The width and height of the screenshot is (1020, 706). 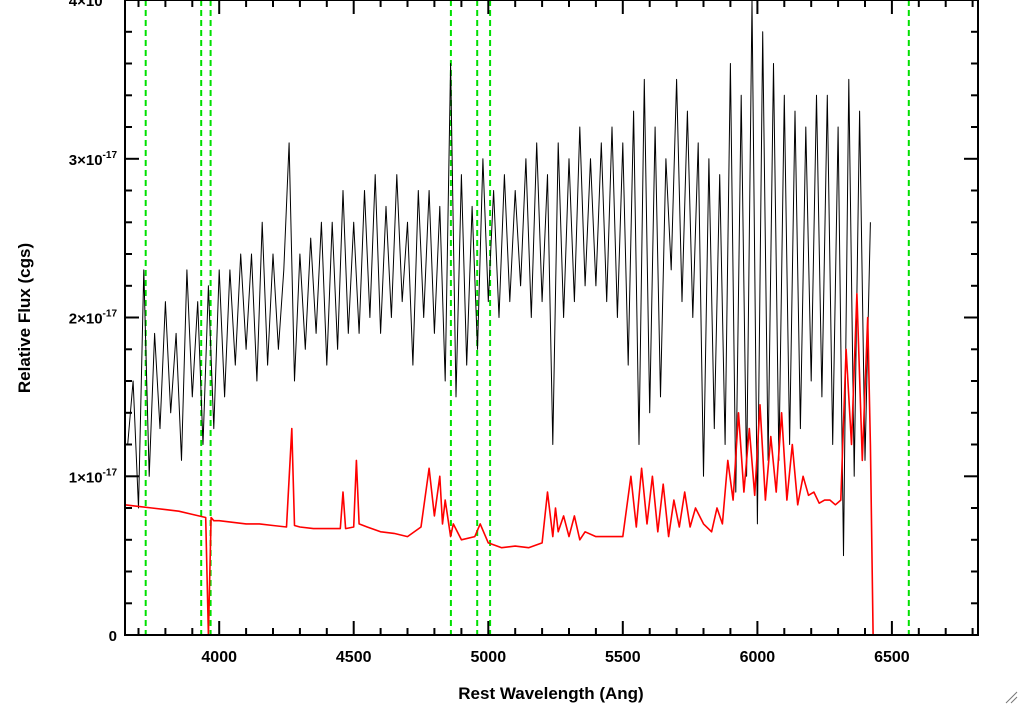 What do you see at coordinates (219, 657) in the screenshot?
I see `x-tick-label: 4000` at bounding box center [219, 657].